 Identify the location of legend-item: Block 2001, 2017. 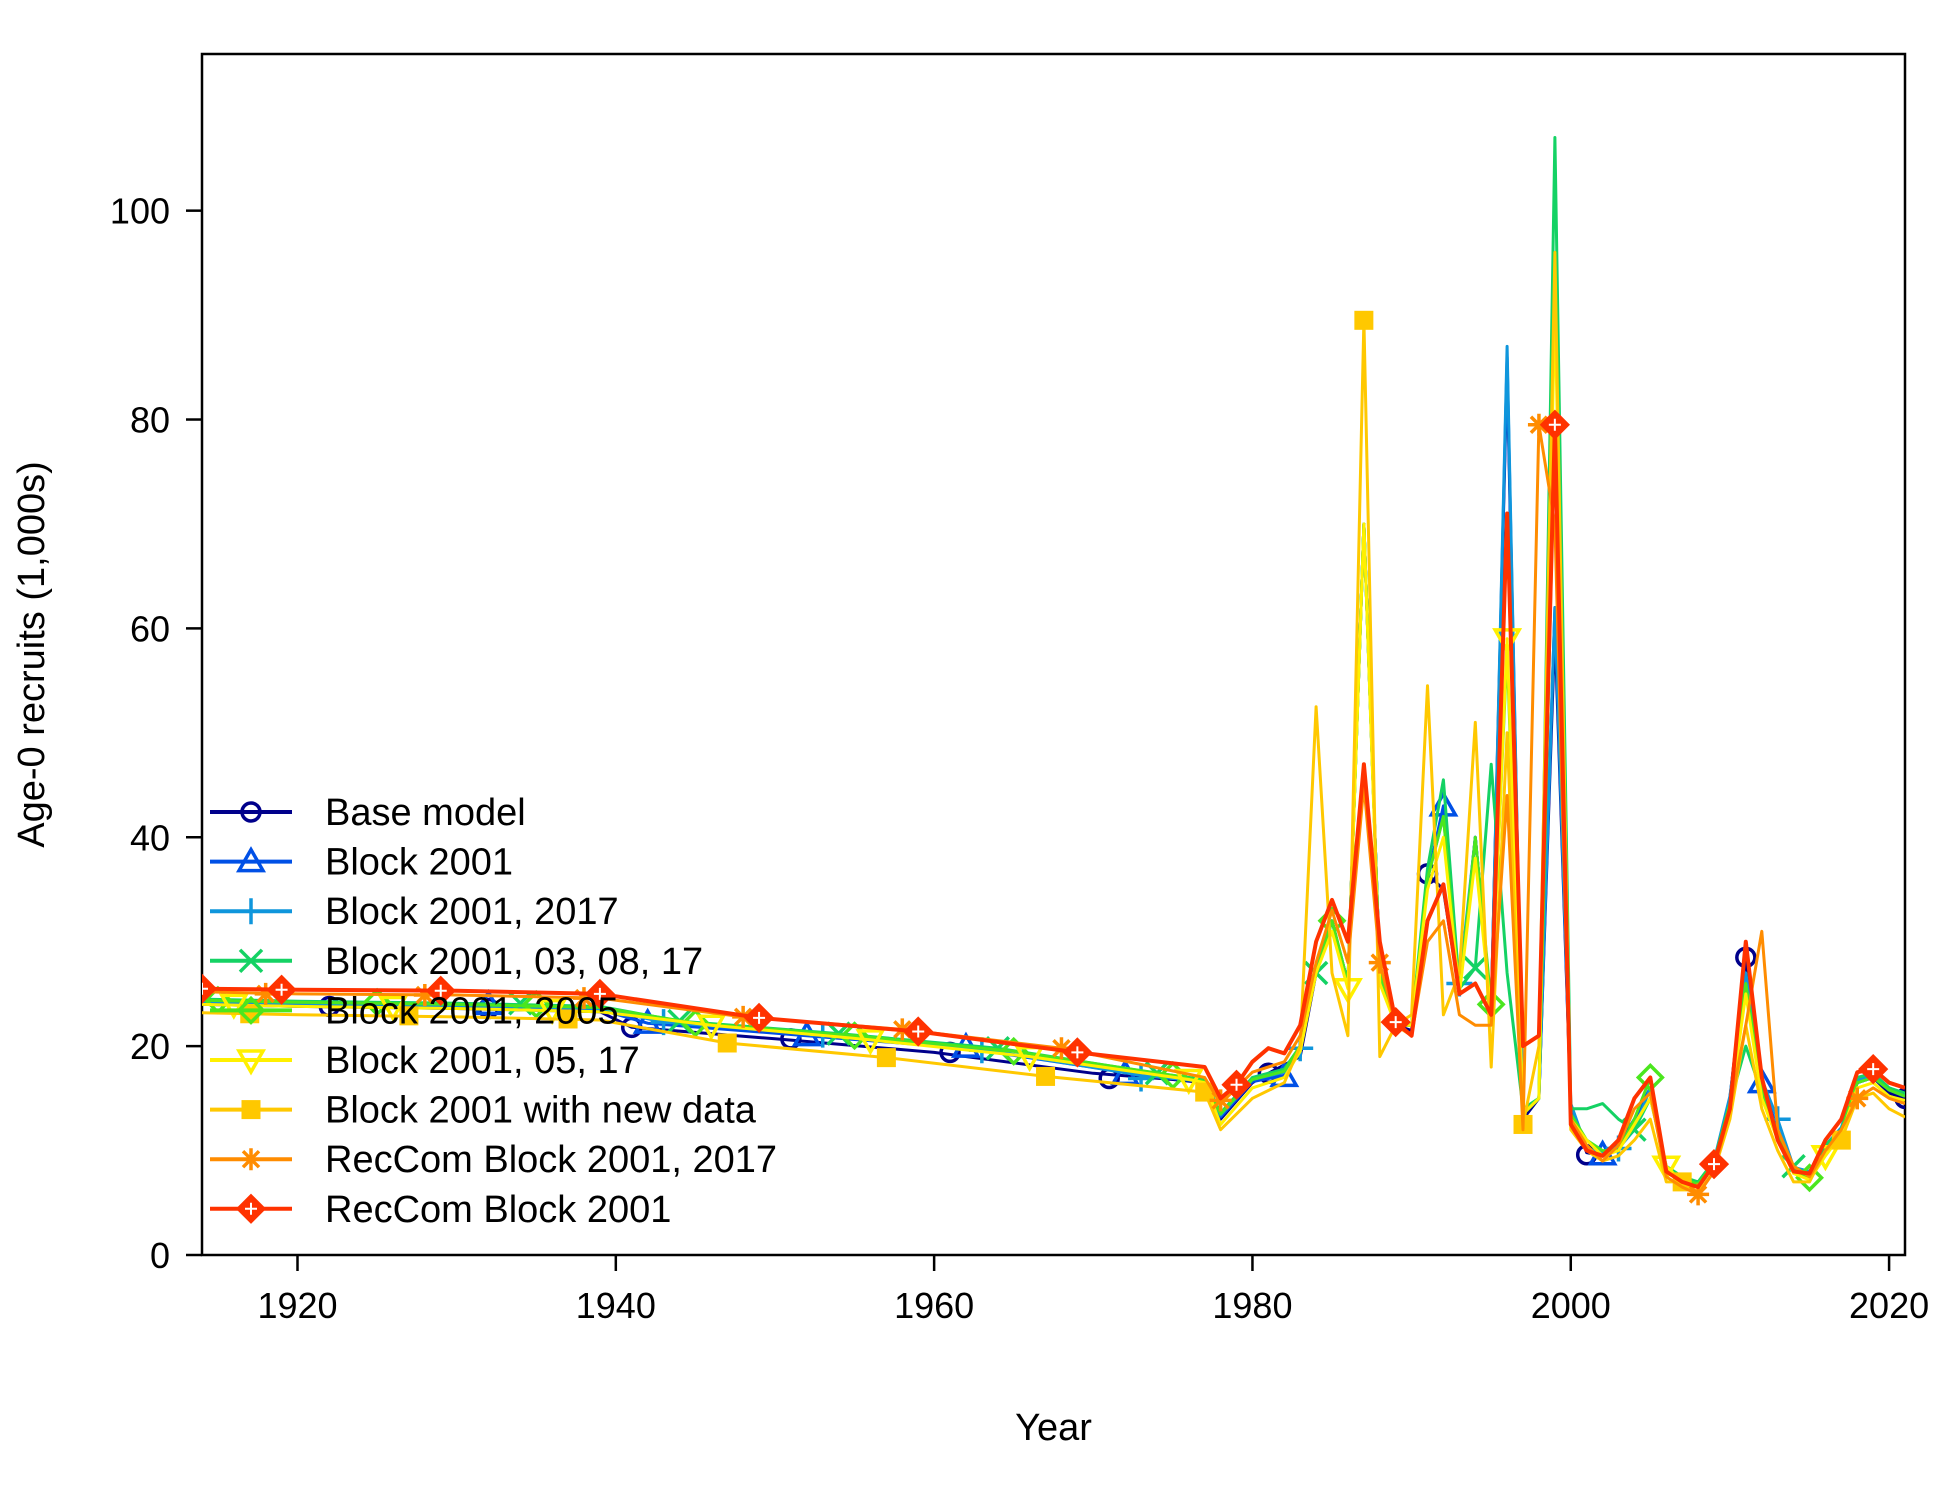
(414, 912).